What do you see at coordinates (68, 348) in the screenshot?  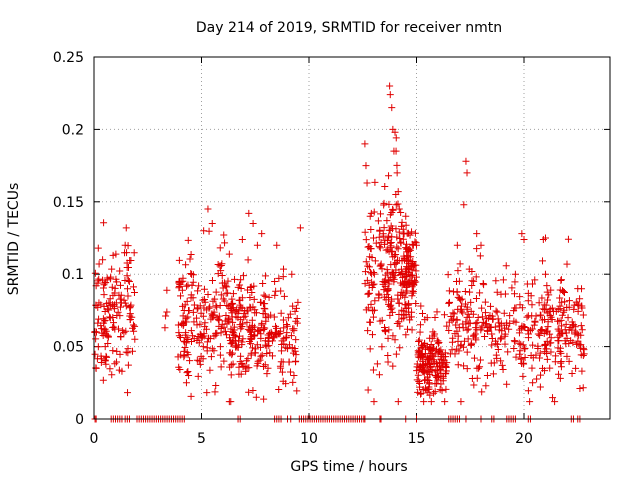 I see `y-tick-label: 0.05` at bounding box center [68, 348].